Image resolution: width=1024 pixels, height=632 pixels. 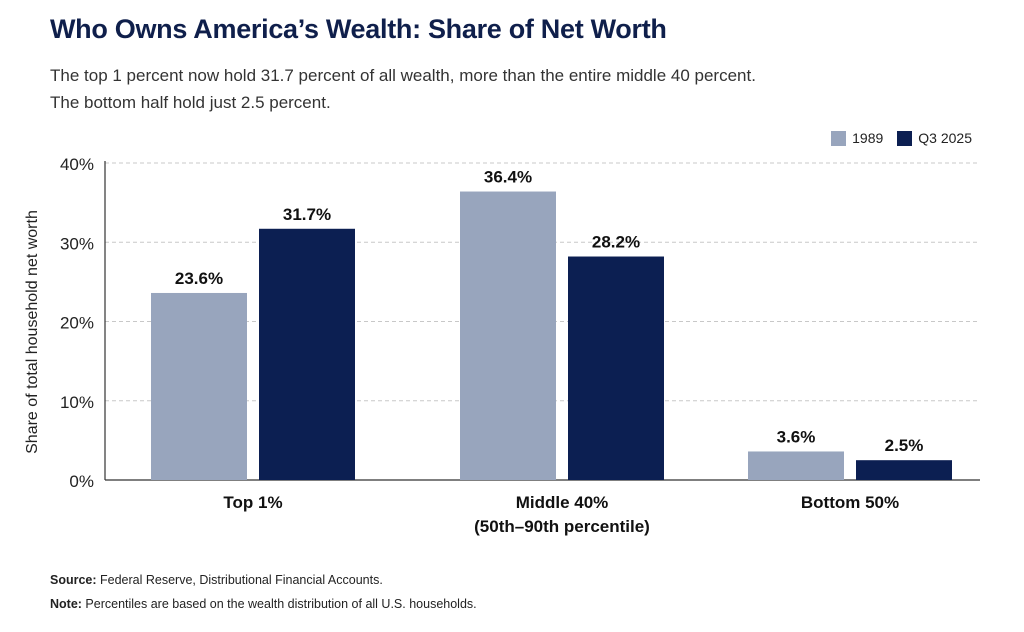 What do you see at coordinates (905, 138) in the screenshot?
I see `legend-swatch-q3-2025` at bounding box center [905, 138].